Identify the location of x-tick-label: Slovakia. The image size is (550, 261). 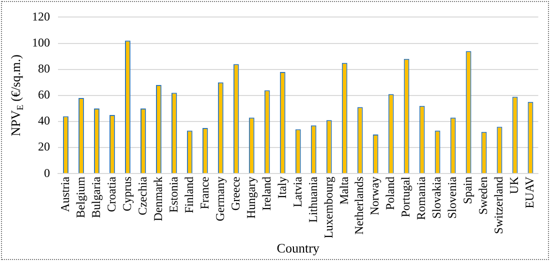
(437, 197).